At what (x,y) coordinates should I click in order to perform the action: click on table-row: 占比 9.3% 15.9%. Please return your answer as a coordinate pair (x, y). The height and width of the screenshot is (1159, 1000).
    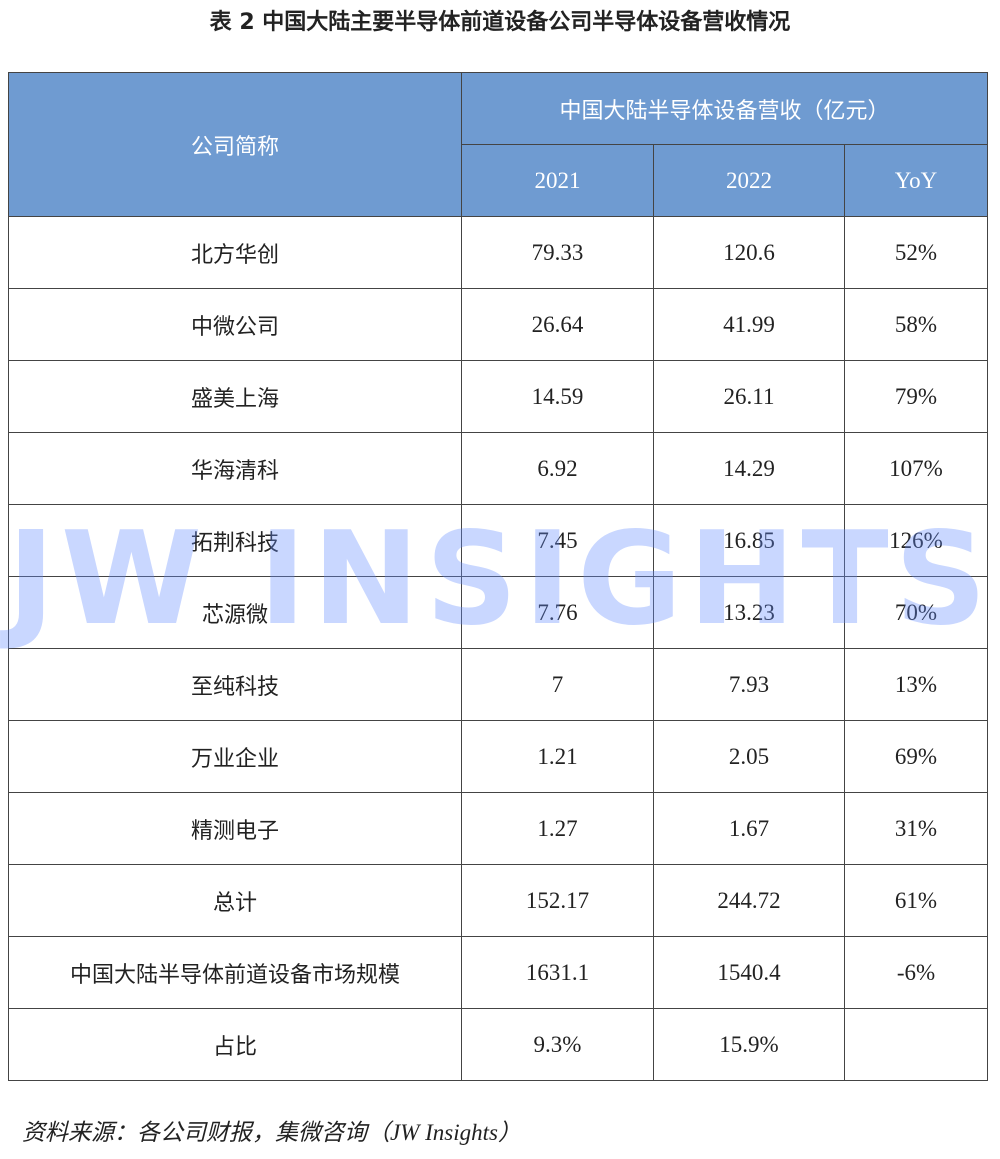
    Looking at the image, I should click on (498, 1044).